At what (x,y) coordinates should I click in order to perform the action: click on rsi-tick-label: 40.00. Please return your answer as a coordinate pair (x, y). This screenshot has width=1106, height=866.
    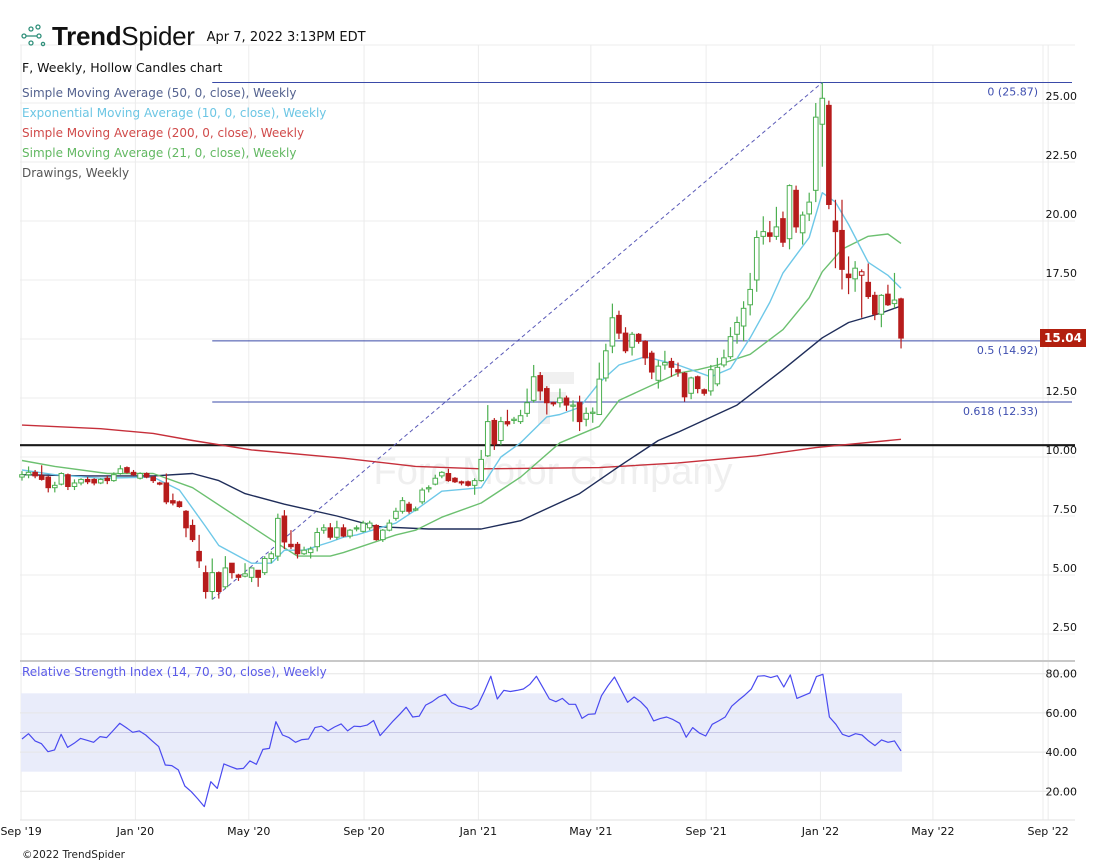
    Looking at the image, I should click on (1062, 752).